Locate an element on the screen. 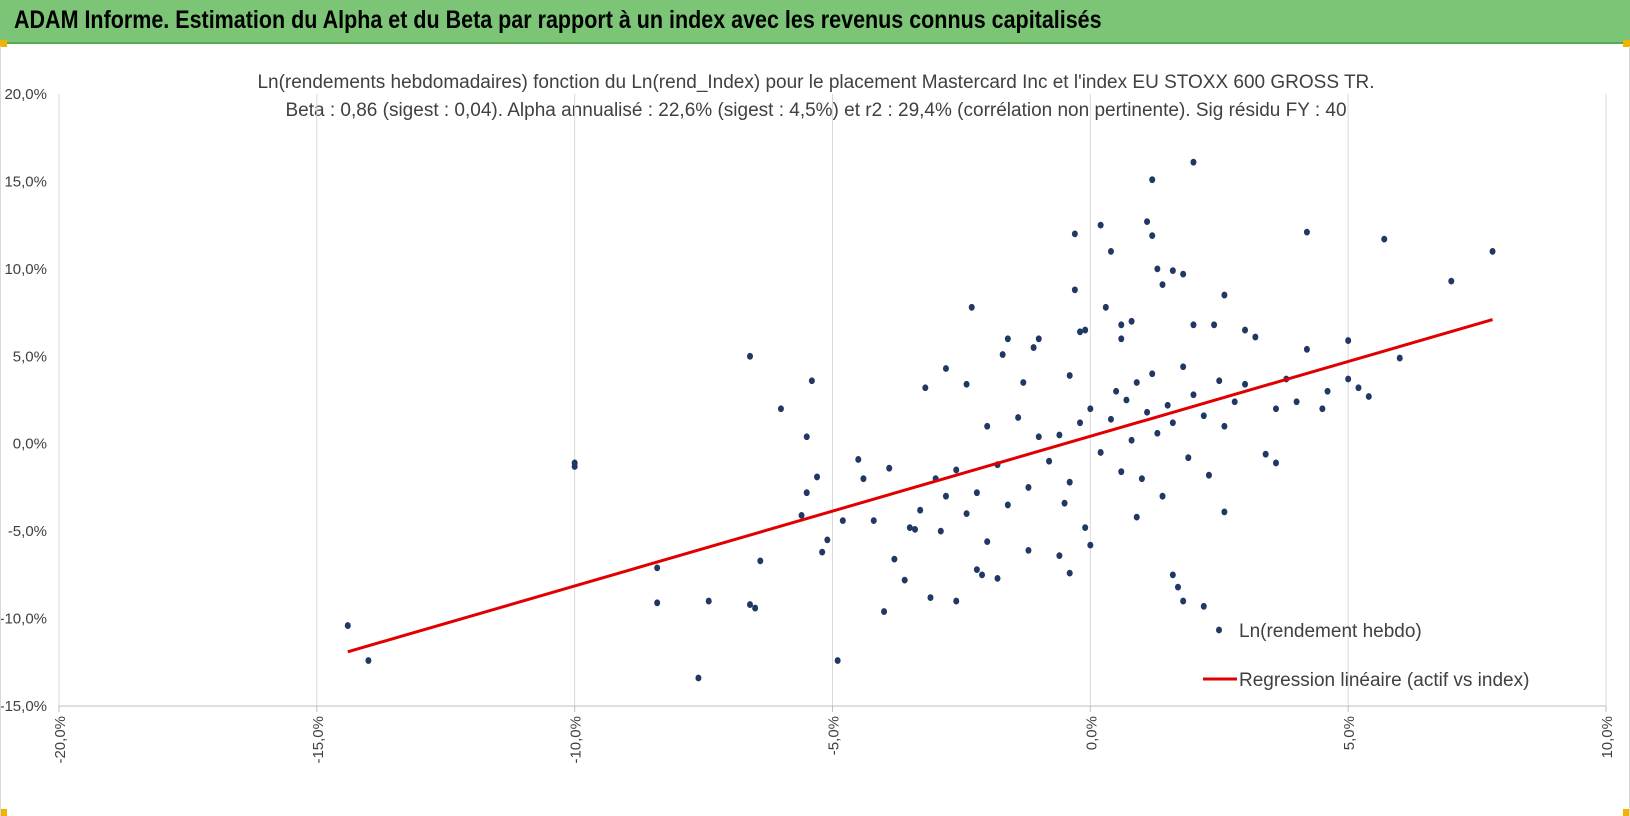 This screenshot has height=816, width=1630. y-tick-label: -10,0% is located at coordinates (24, 619).